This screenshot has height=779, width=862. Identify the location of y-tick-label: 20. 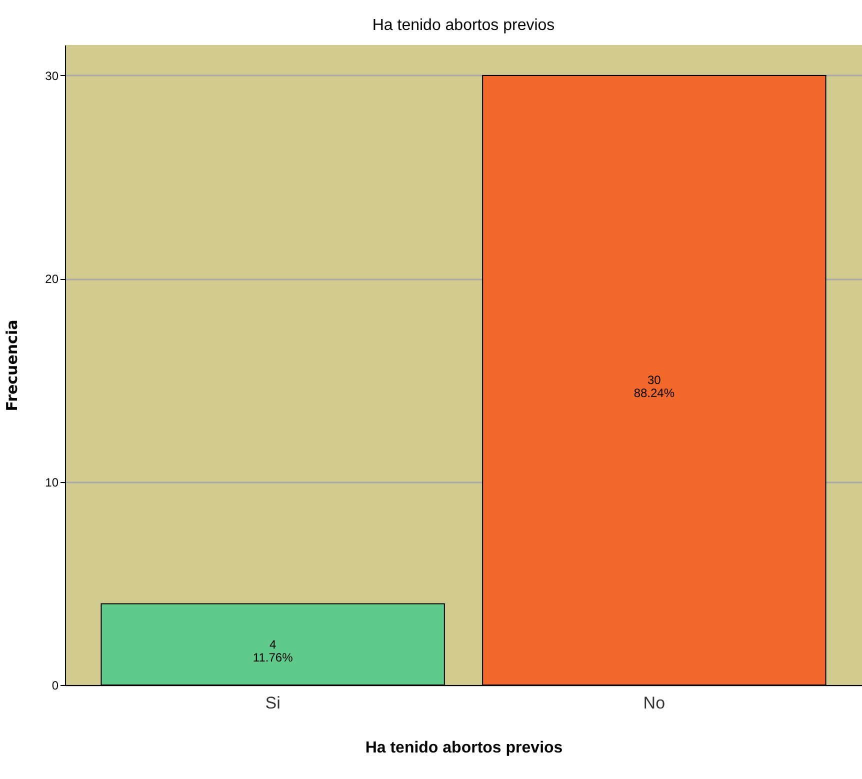
(52, 279).